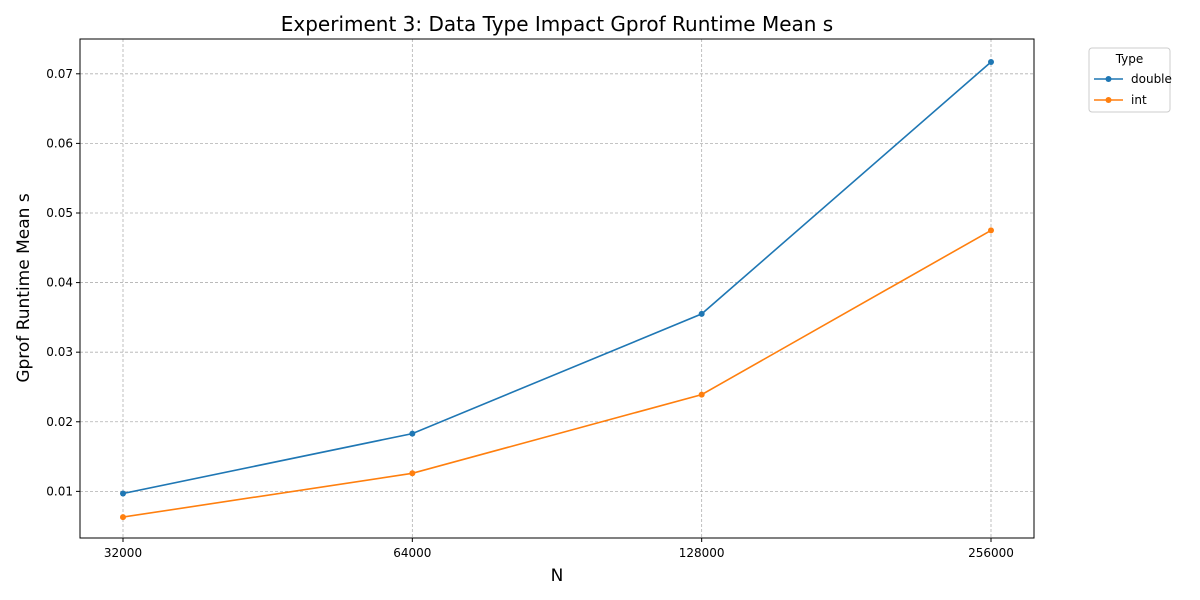 The image size is (1200, 600). I want to click on legend-box, so click(1129, 80).